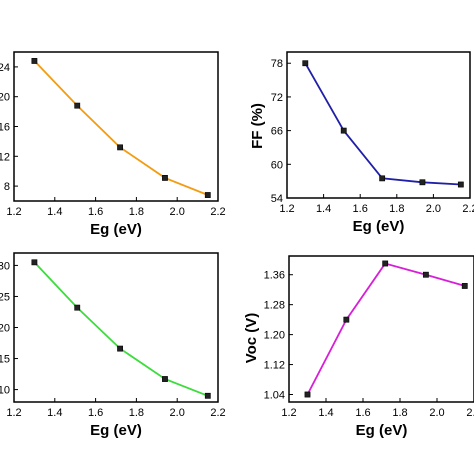 The image size is (474, 474). What do you see at coordinates (274, 336) in the screenshot?
I see `y-tick-label: 1.20` at bounding box center [274, 336].